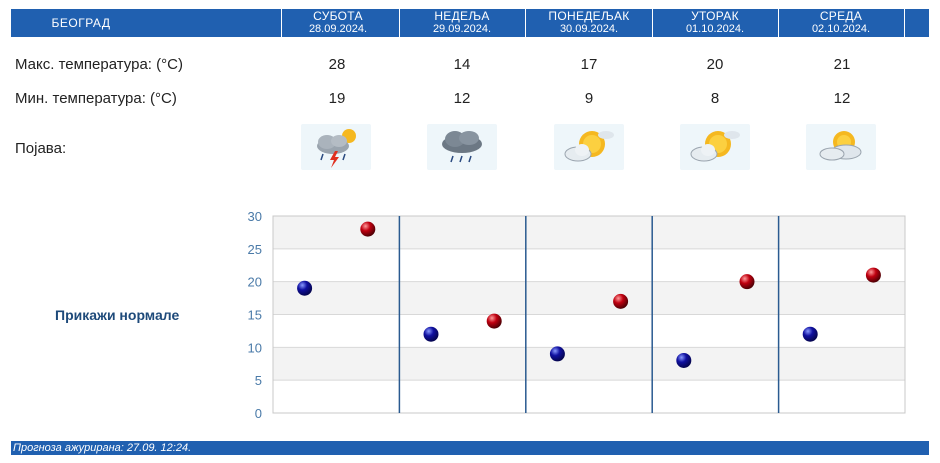 The image size is (940, 463). I want to click on day-date: 01.10.2024., so click(715, 29).